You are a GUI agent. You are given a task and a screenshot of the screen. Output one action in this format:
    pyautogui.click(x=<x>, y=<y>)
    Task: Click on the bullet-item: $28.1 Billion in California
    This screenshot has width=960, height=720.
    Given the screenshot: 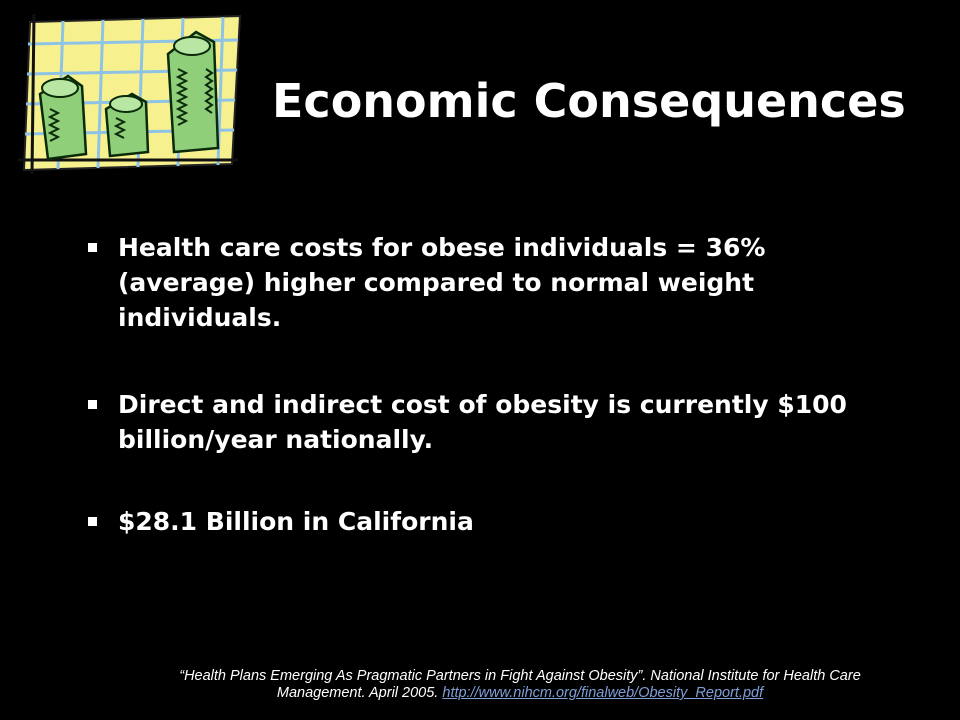 What is the action you would take?
    pyautogui.click(x=481, y=521)
    